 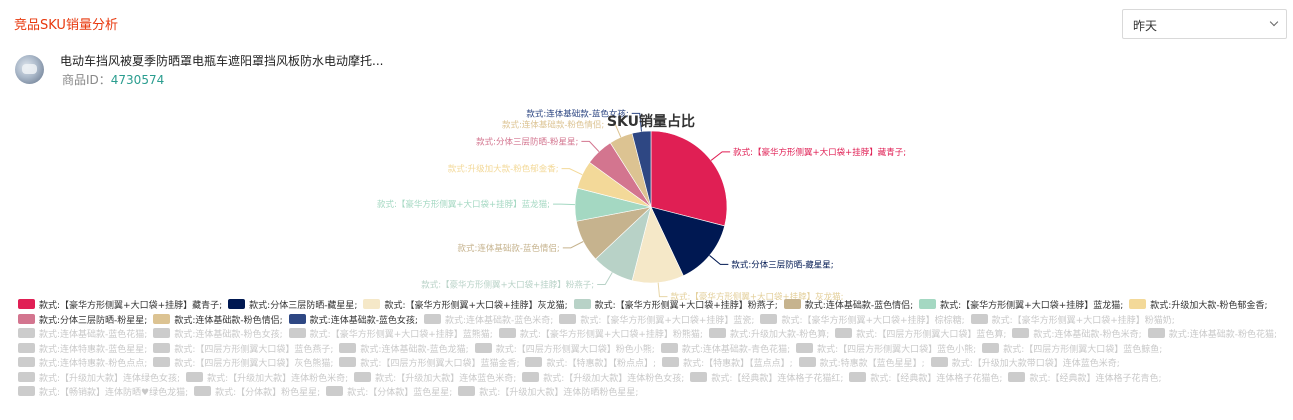 What do you see at coordinates (82, 364) in the screenshot?
I see `legend-item-29: 款式:连体特惠款-粉色点点;` at bounding box center [82, 364].